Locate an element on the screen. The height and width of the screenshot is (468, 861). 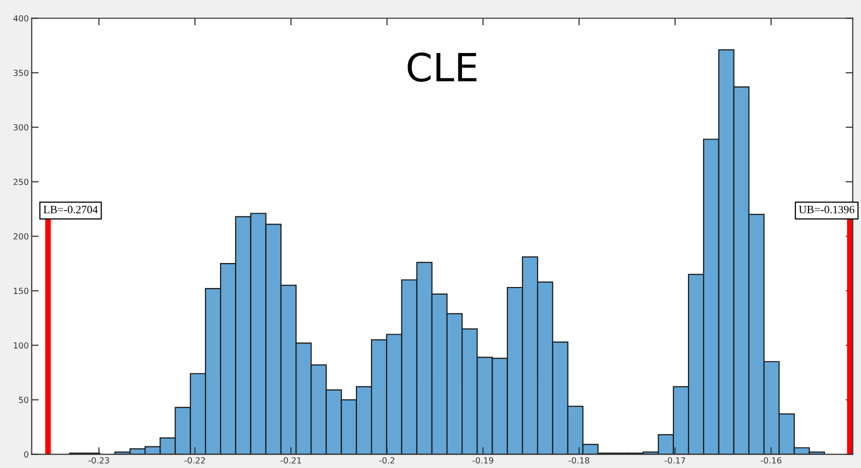
annotation: UB=-0.1396 is located at coordinates (826, 210).